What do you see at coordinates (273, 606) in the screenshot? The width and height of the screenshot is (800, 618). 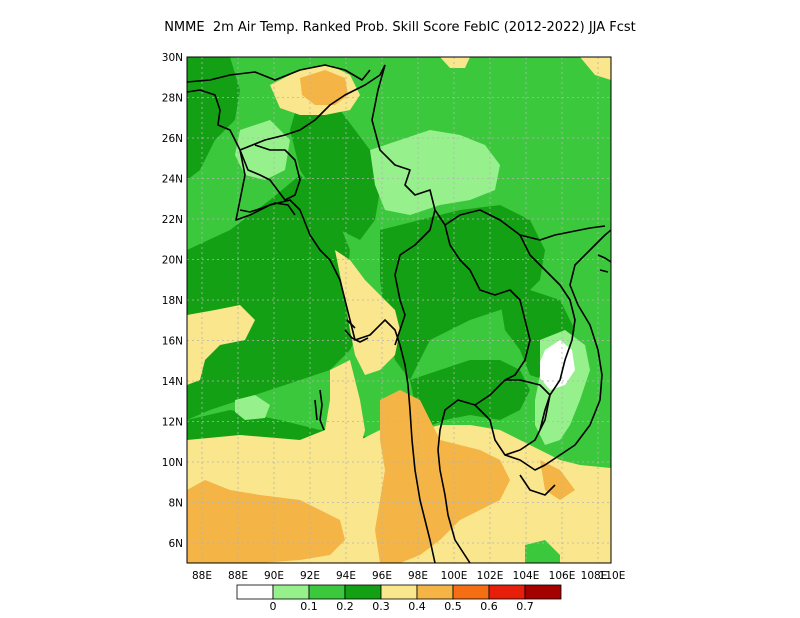 I see `colorbar-label: 0` at bounding box center [273, 606].